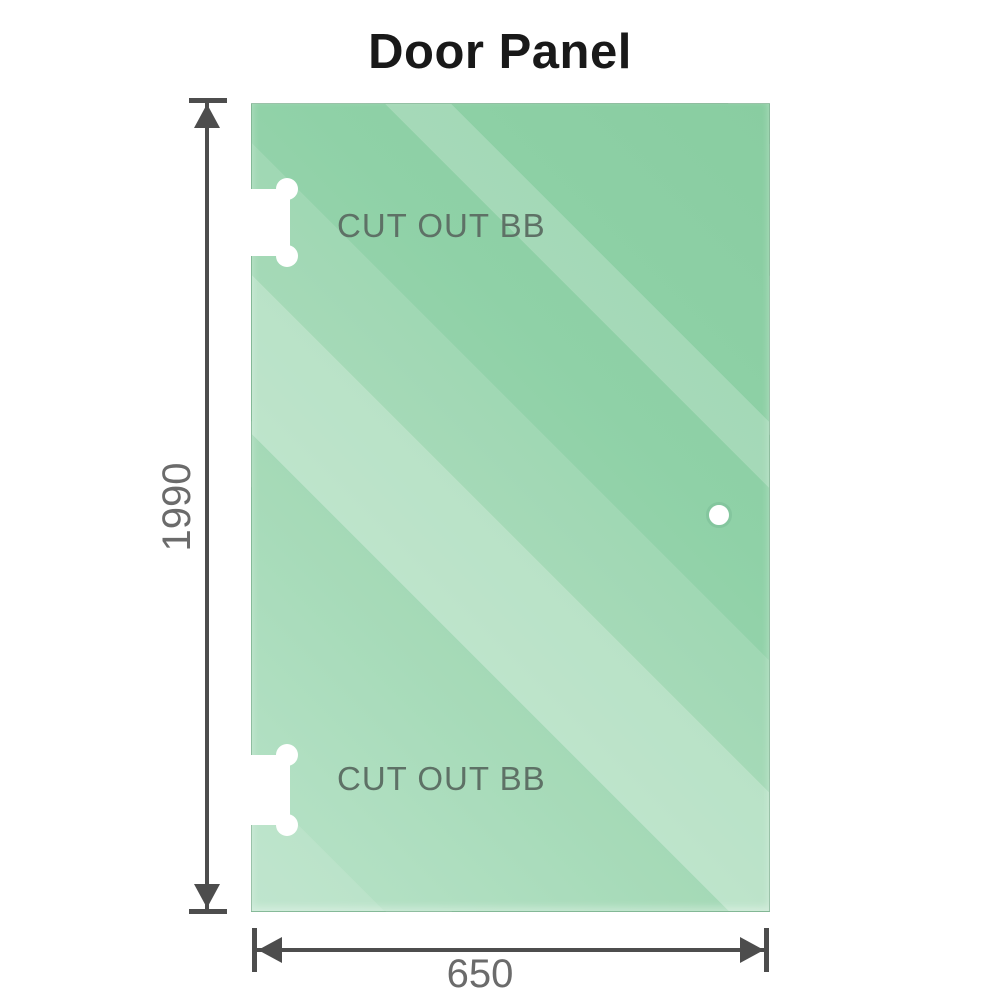  Describe the element at coordinates (270, 222) in the screenshot. I see `hinge-cutout-top-notch` at that location.